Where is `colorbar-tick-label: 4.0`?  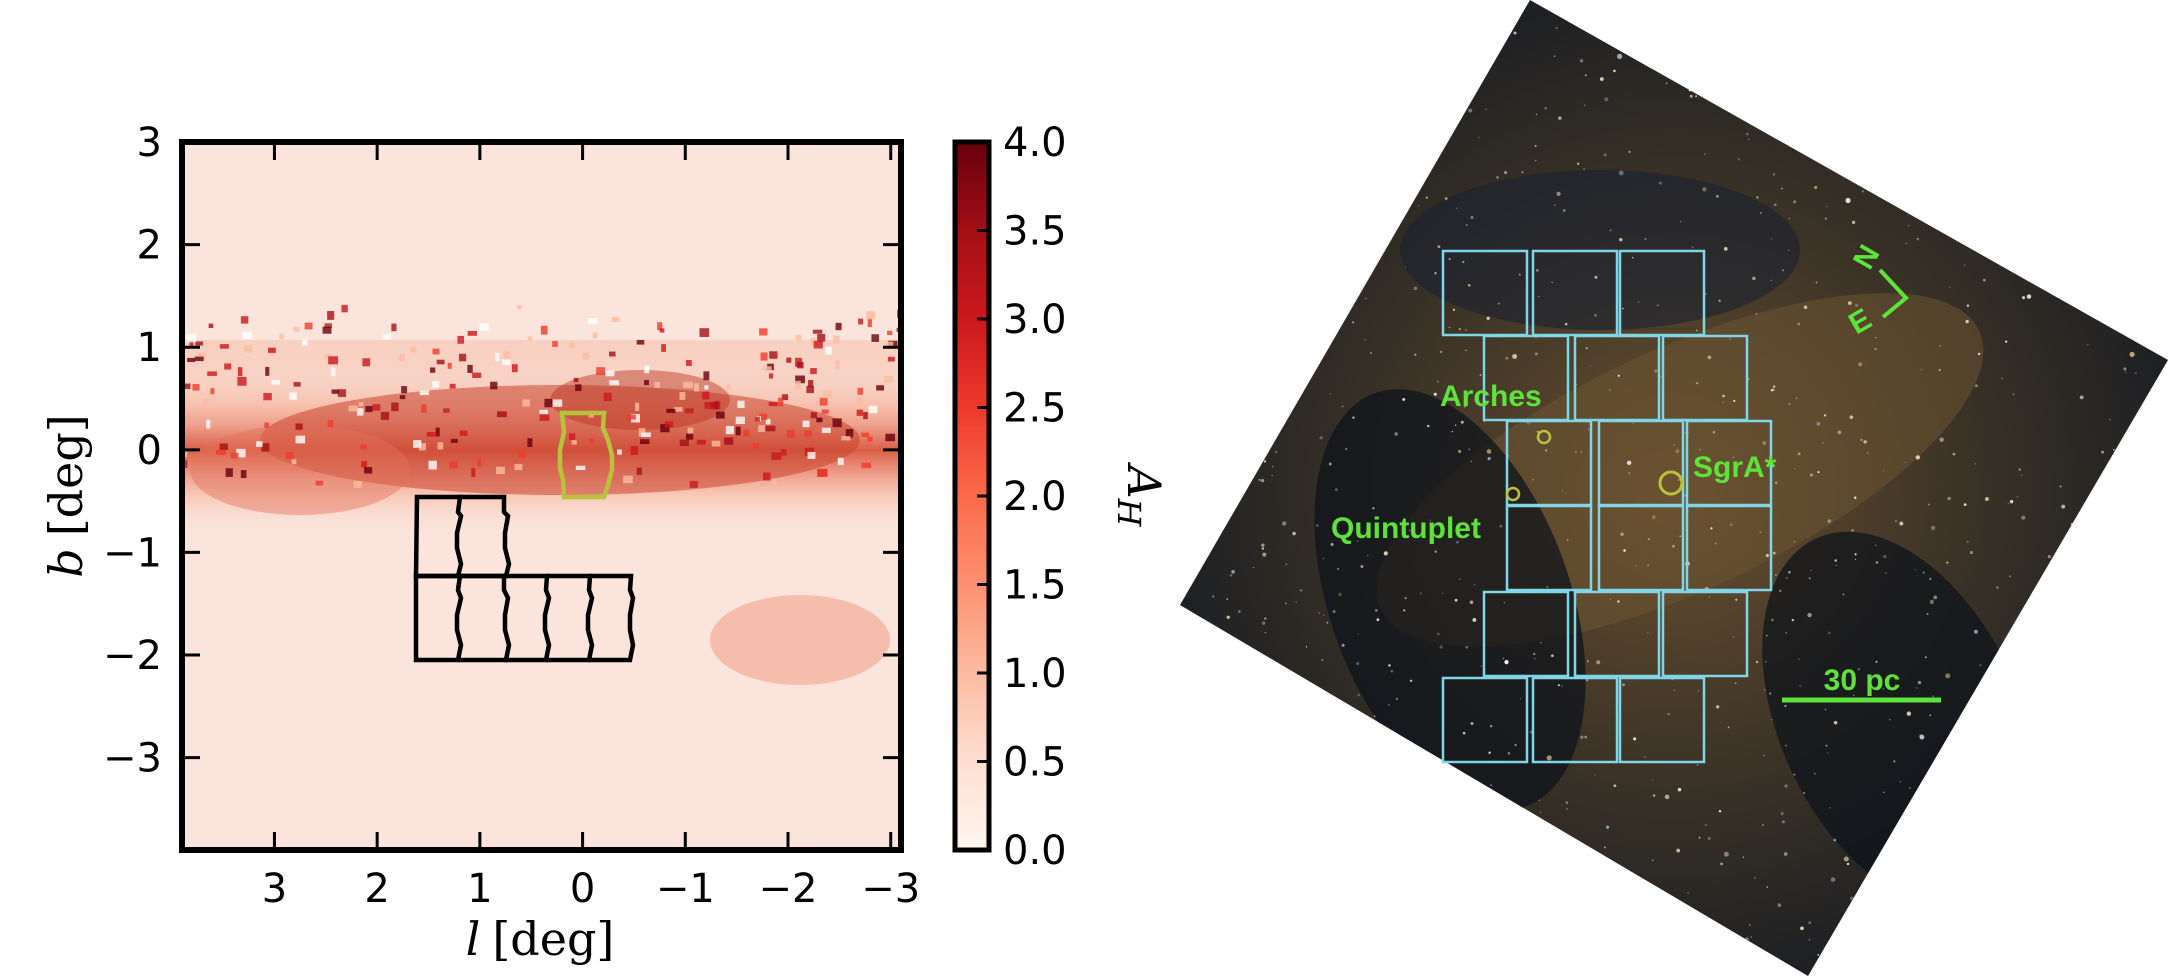
colorbar-tick-label: 4.0 is located at coordinates (1035, 143).